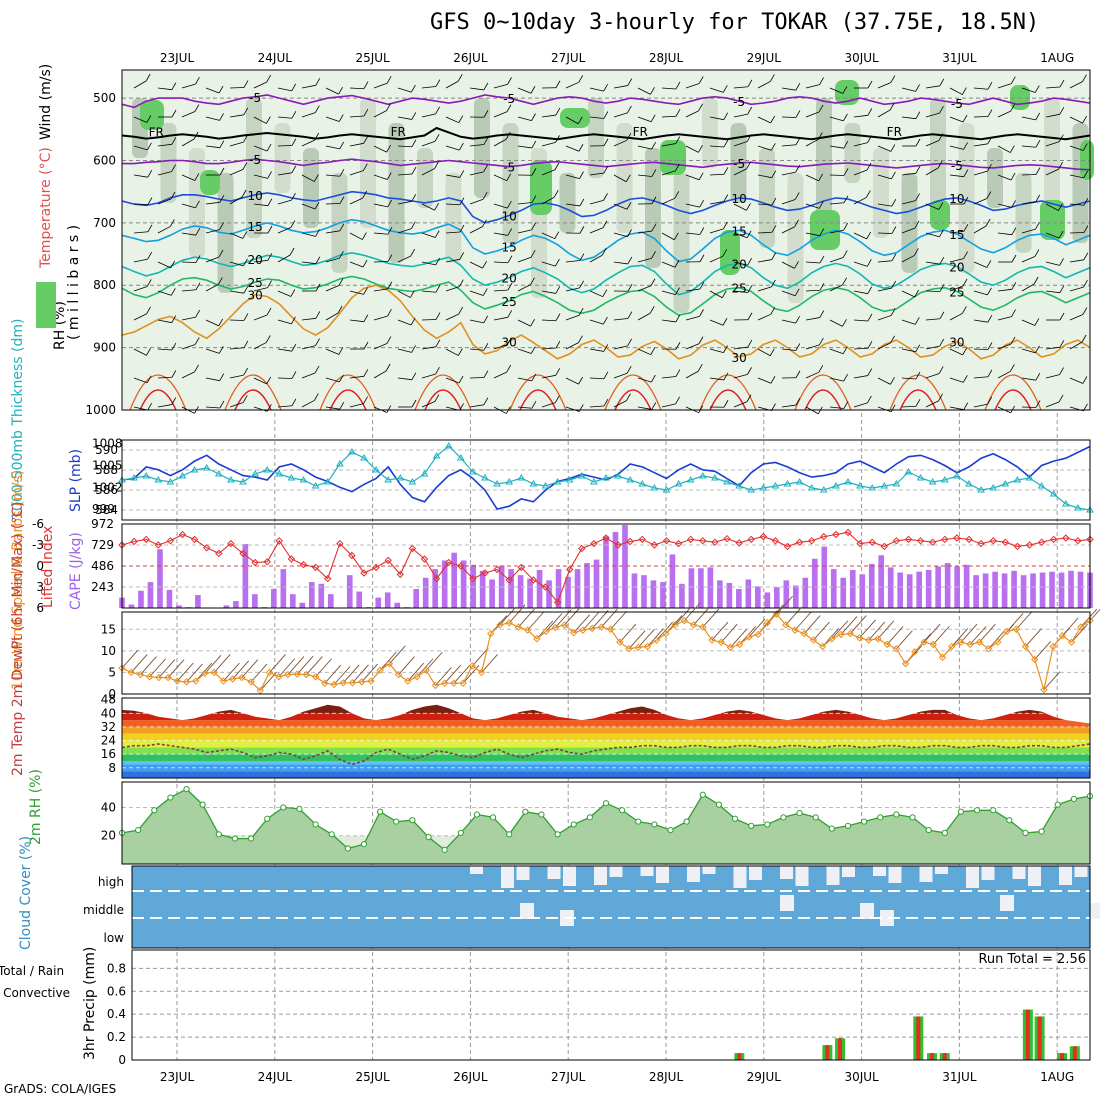 This screenshot has width=1100, height=1100. I want to click on date-label-top: 26JUL, so click(470, 58).